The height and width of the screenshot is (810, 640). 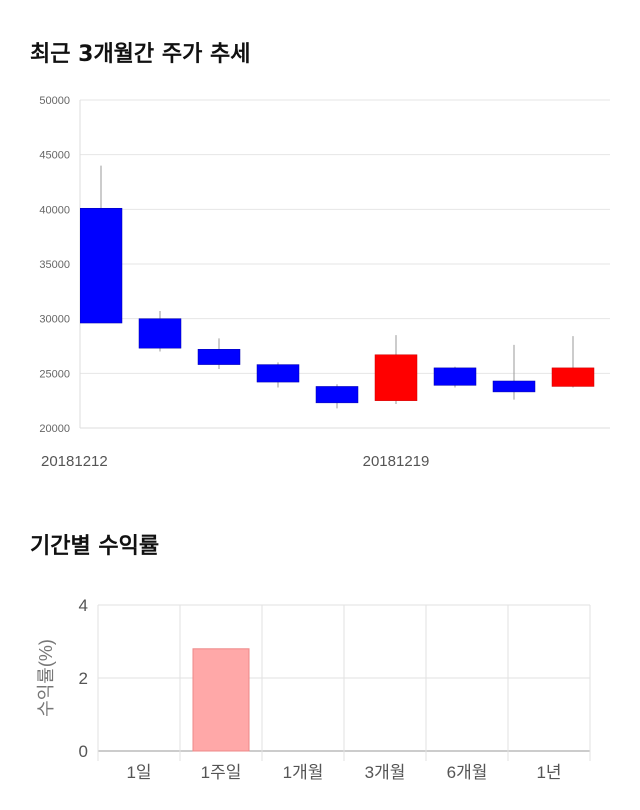 What do you see at coordinates (467, 772) in the screenshot?
I see `x-tick-label: 6개월` at bounding box center [467, 772].